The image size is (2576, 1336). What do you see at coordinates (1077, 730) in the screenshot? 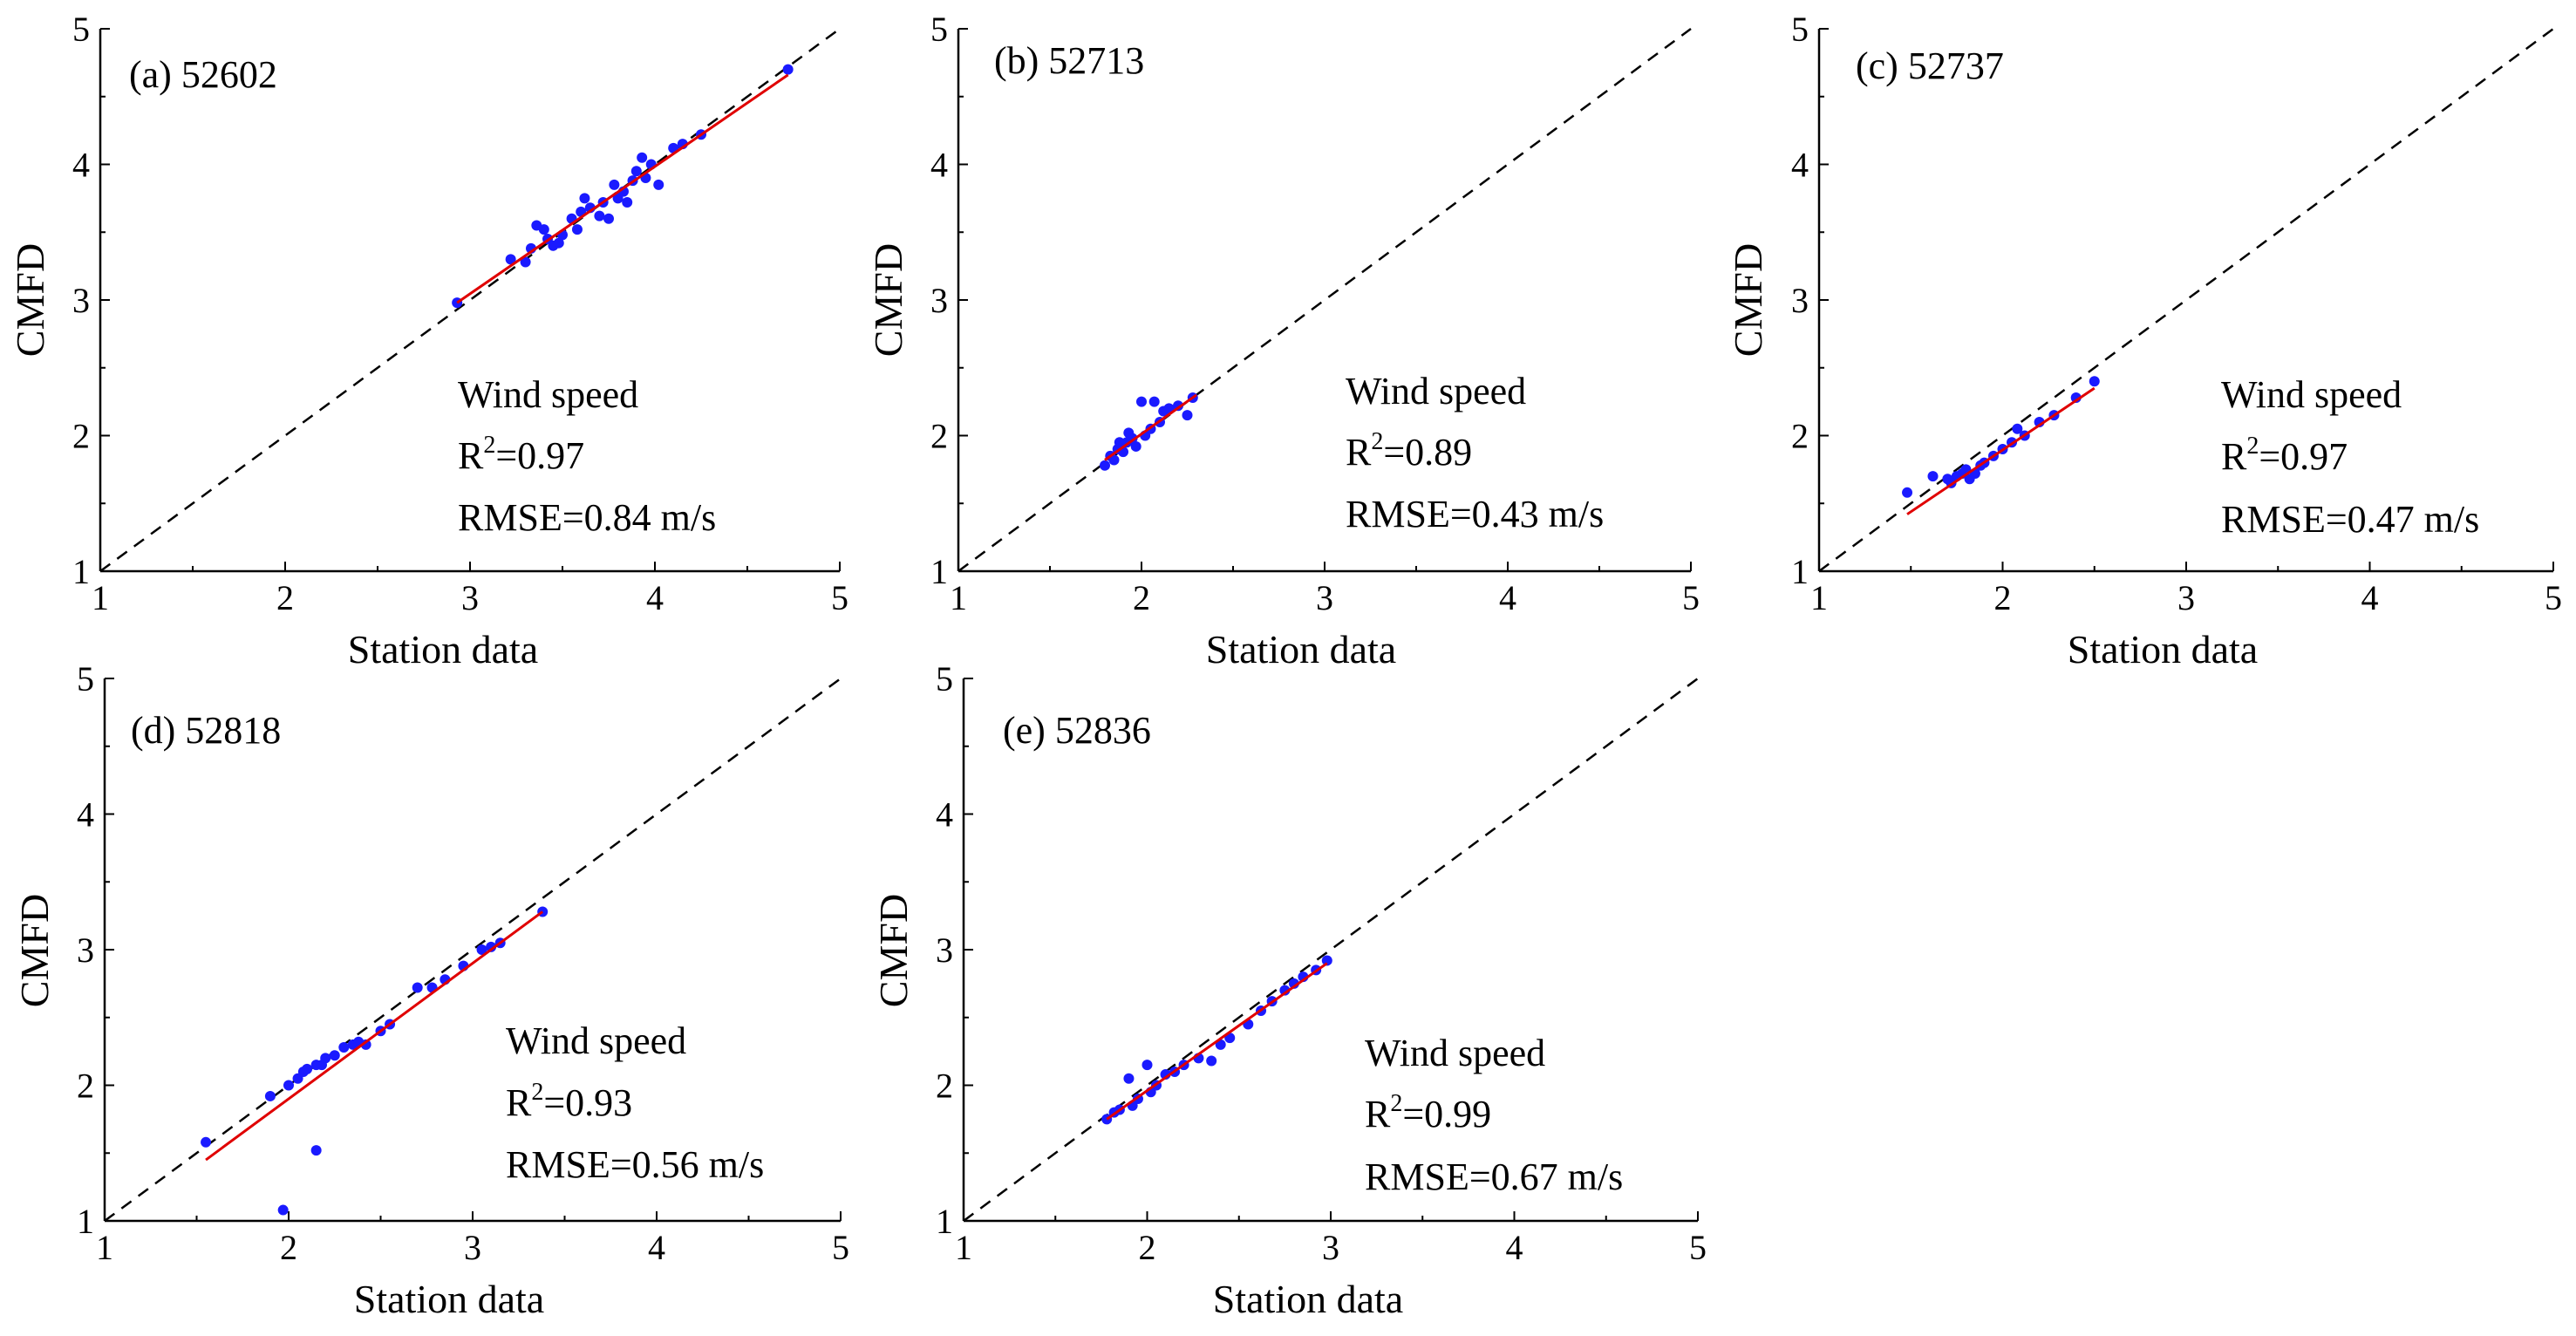
I see `panel-label: (e) 52836` at bounding box center [1077, 730].